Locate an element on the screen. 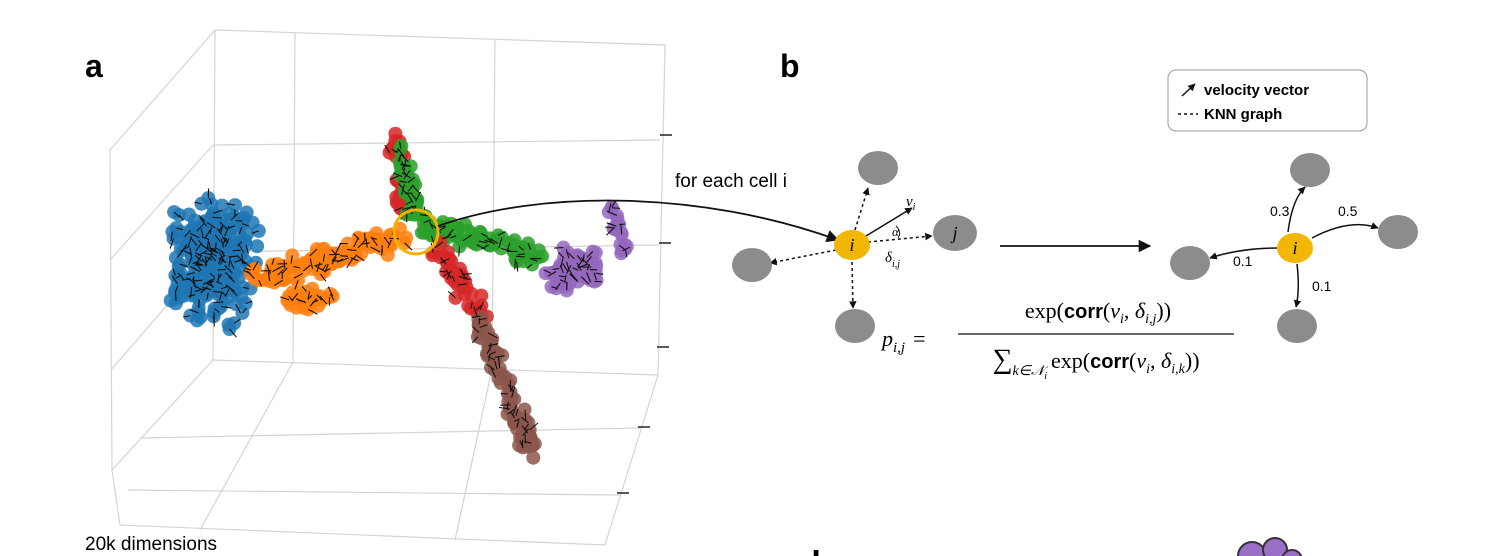 The height and width of the screenshot is (556, 1500). legend-symbol is located at coordinates (1188, 90).